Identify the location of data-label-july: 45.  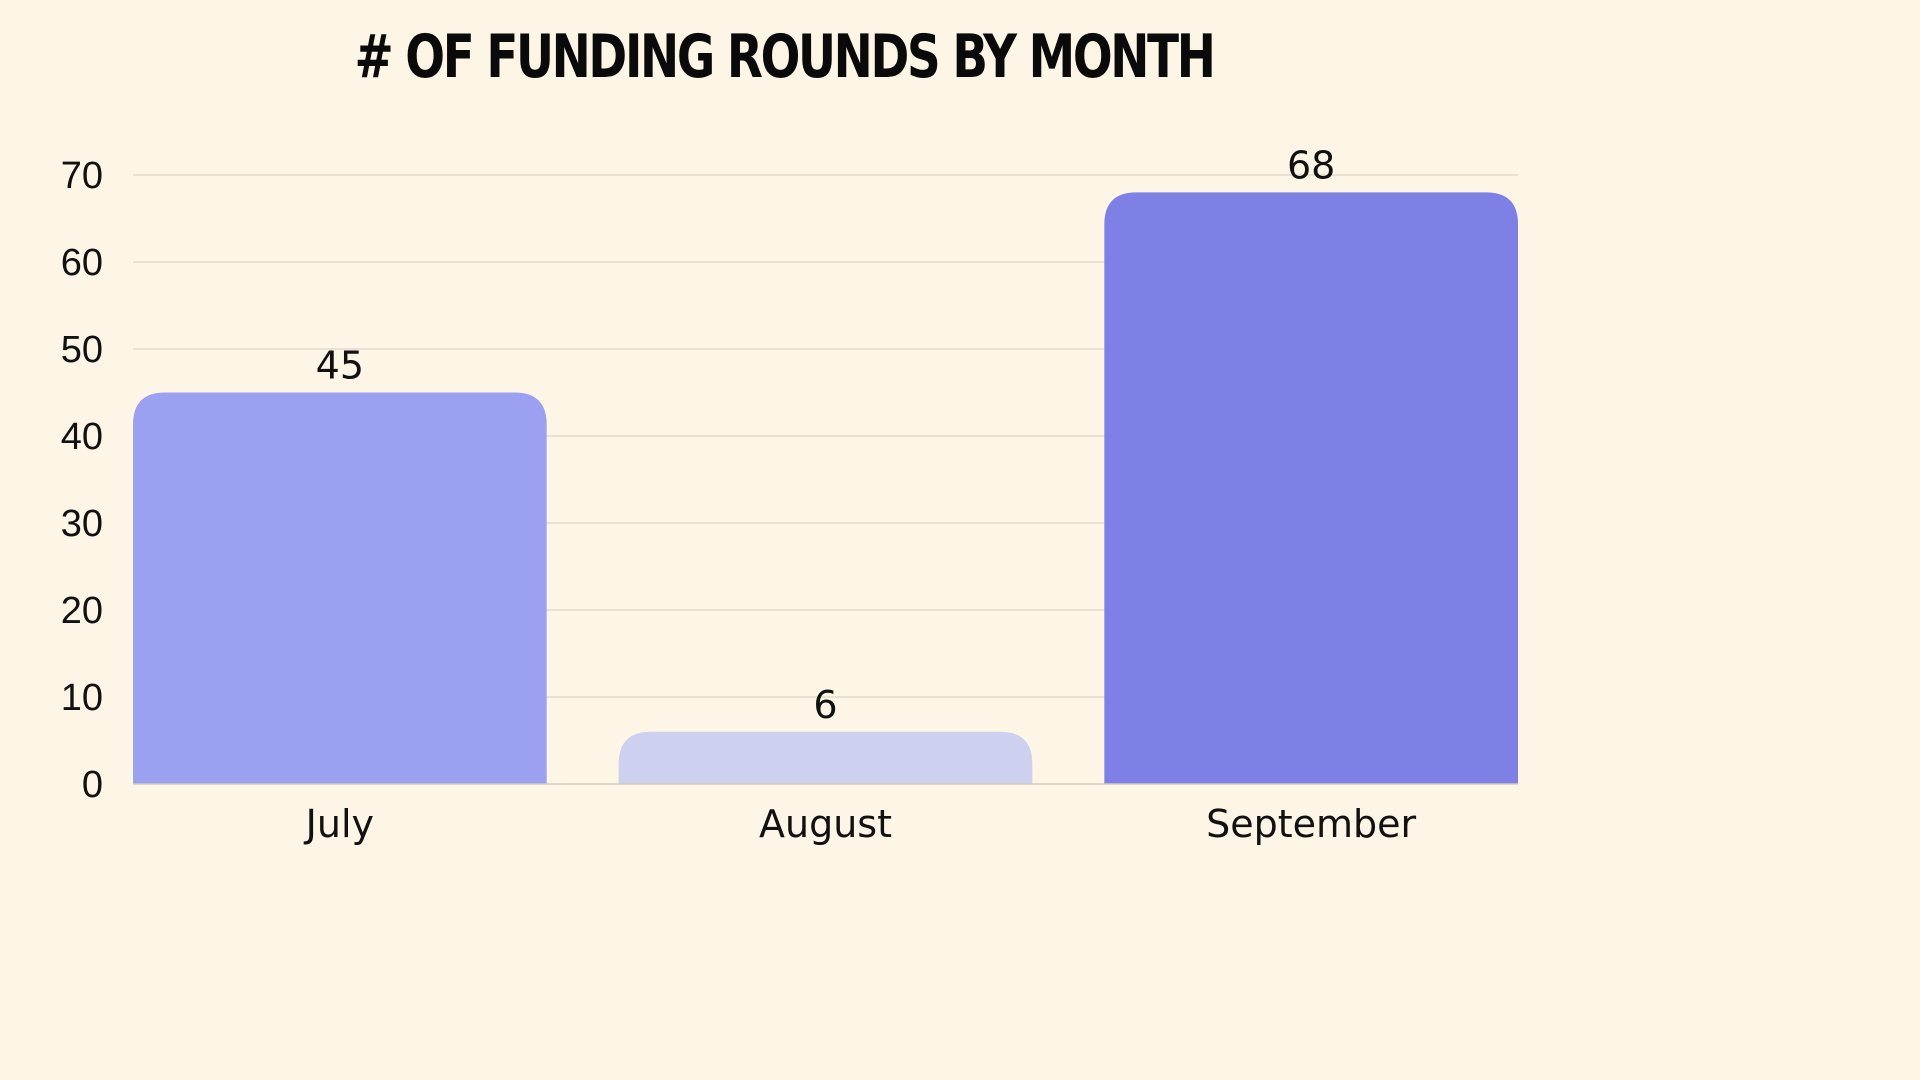
(340, 366).